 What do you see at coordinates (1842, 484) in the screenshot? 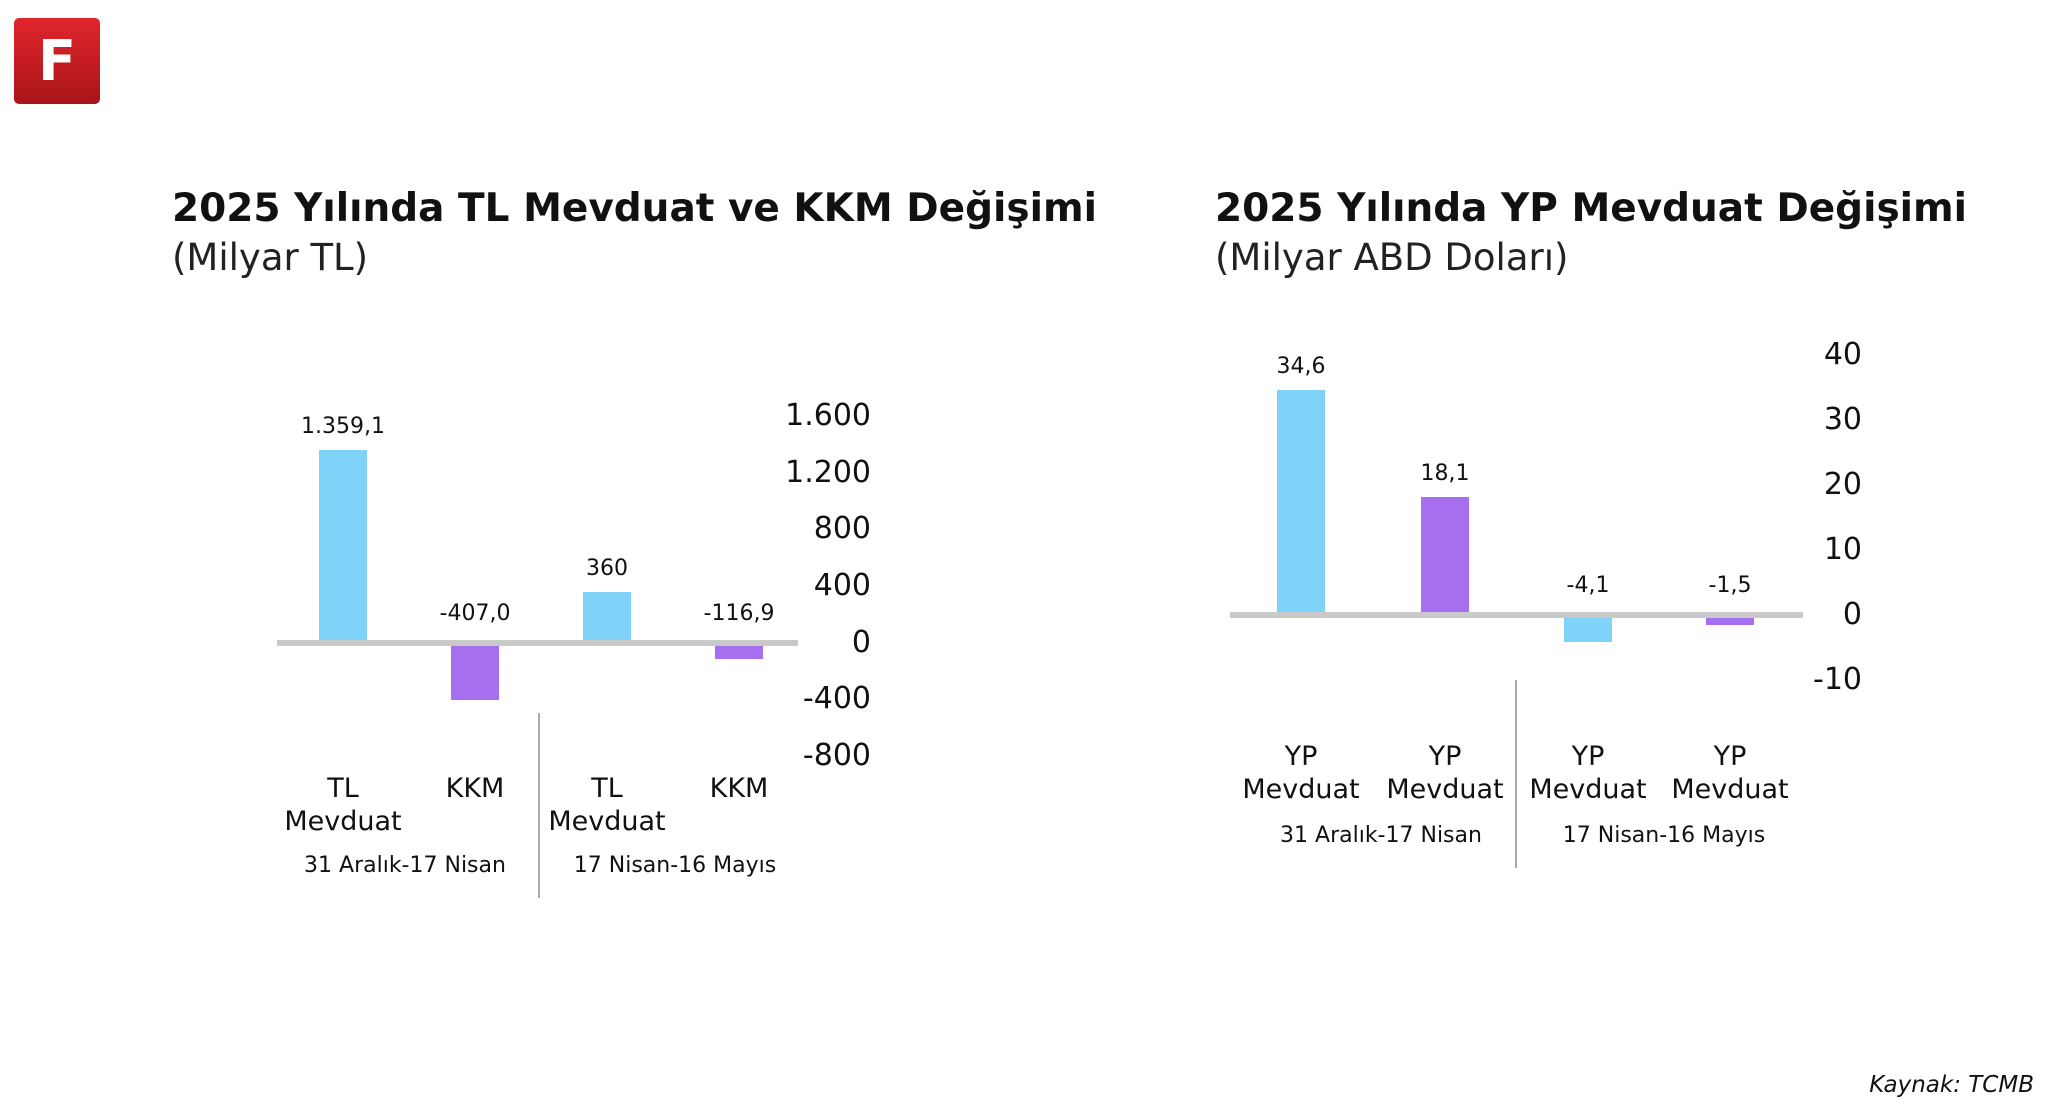
I see `y-tick-label: 20` at bounding box center [1842, 484].